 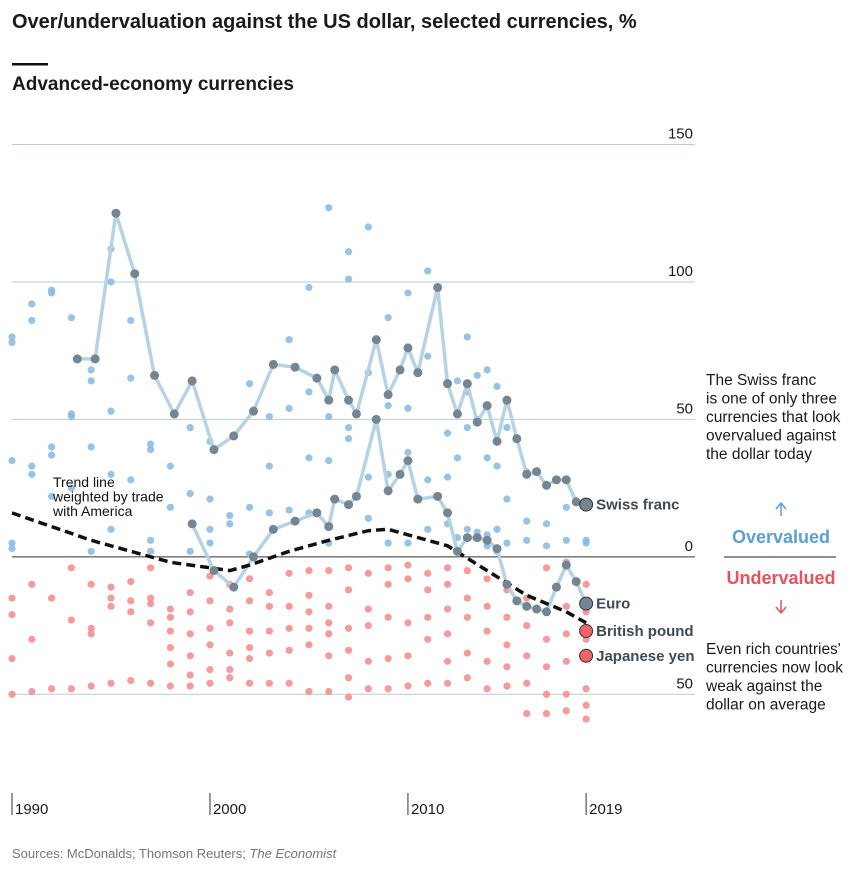 I want to click on note: dollar on average, so click(x=766, y=705).